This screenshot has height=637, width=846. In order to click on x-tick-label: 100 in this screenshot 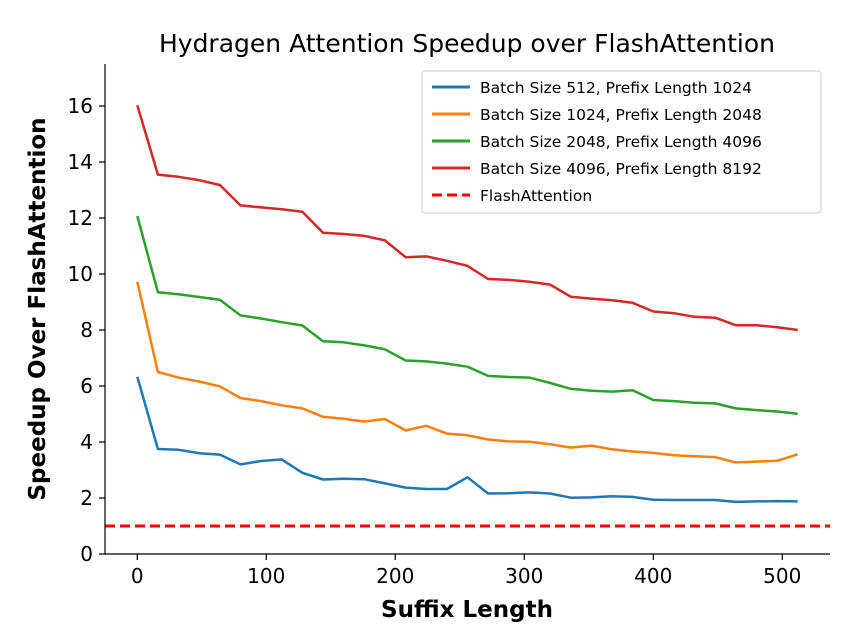, I will do `click(266, 576)`.